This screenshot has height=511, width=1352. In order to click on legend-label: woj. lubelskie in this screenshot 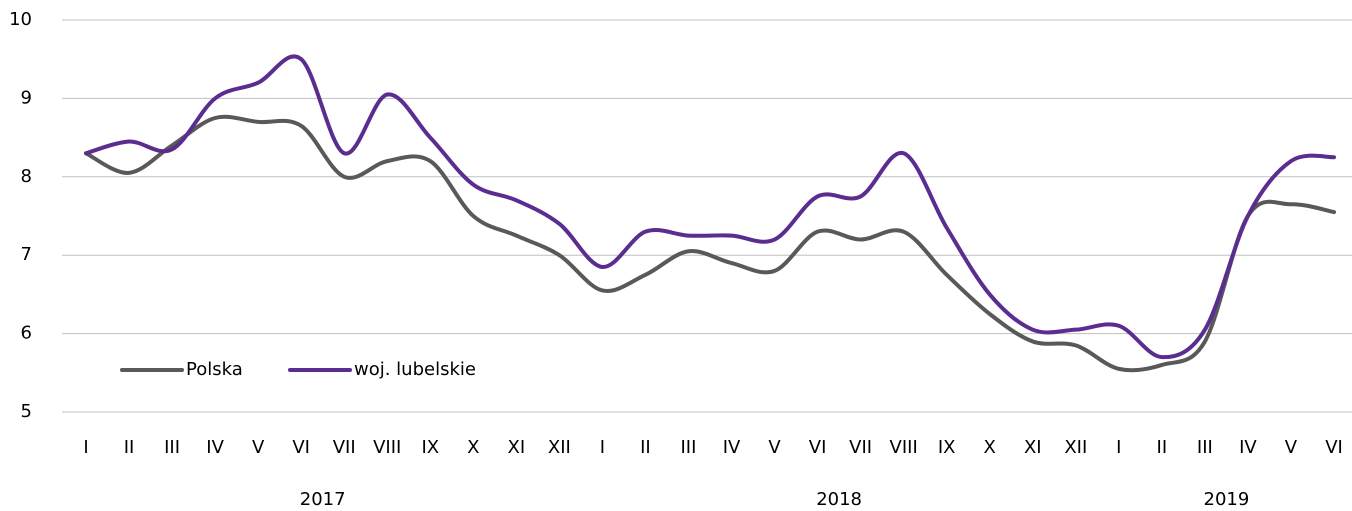, I will do `click(415, 369)`.